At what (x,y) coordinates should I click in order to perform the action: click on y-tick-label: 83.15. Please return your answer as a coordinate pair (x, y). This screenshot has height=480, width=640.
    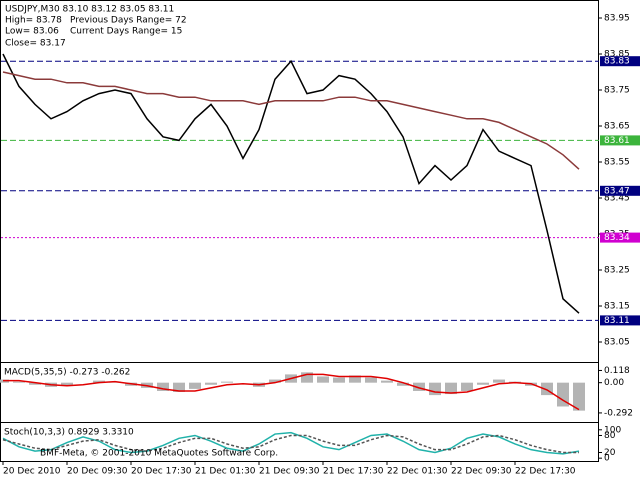
    Looking at the image, I should click on (617, 307).